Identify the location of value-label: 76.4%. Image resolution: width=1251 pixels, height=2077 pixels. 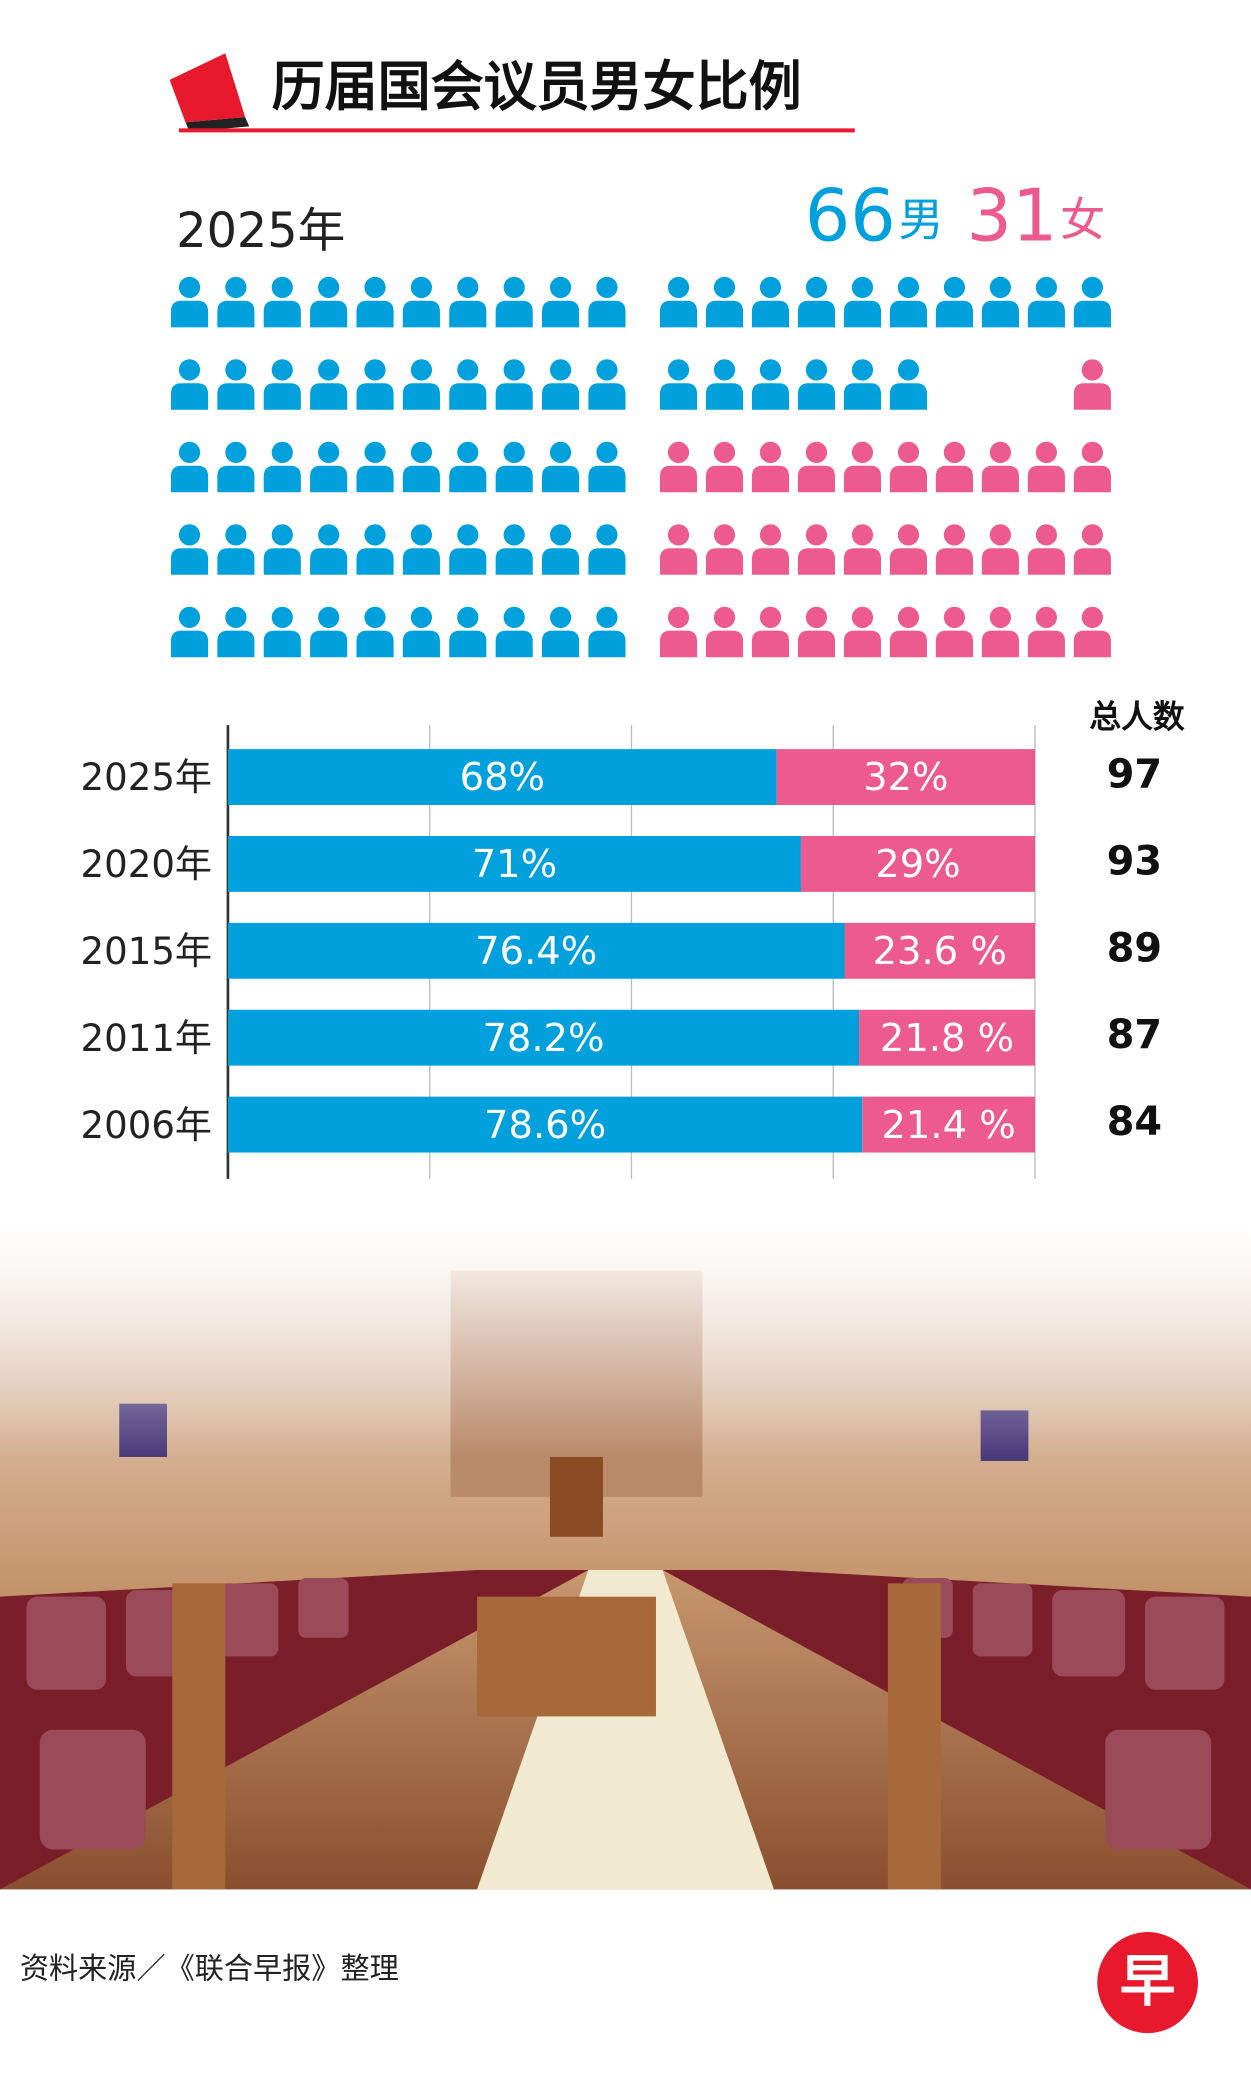
(536, 951).